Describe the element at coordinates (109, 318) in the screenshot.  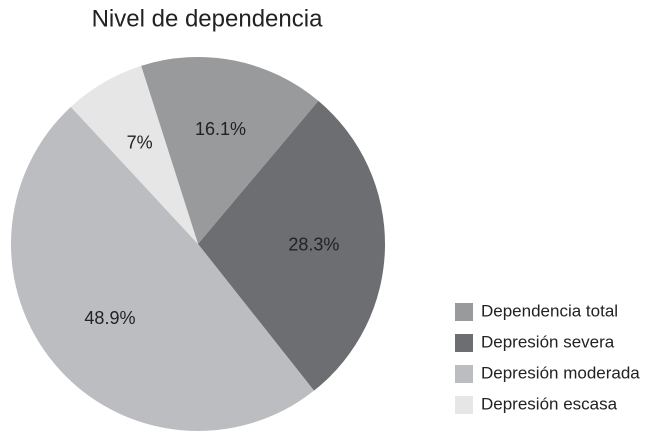
I see `data-label: 48.9%` at that location.